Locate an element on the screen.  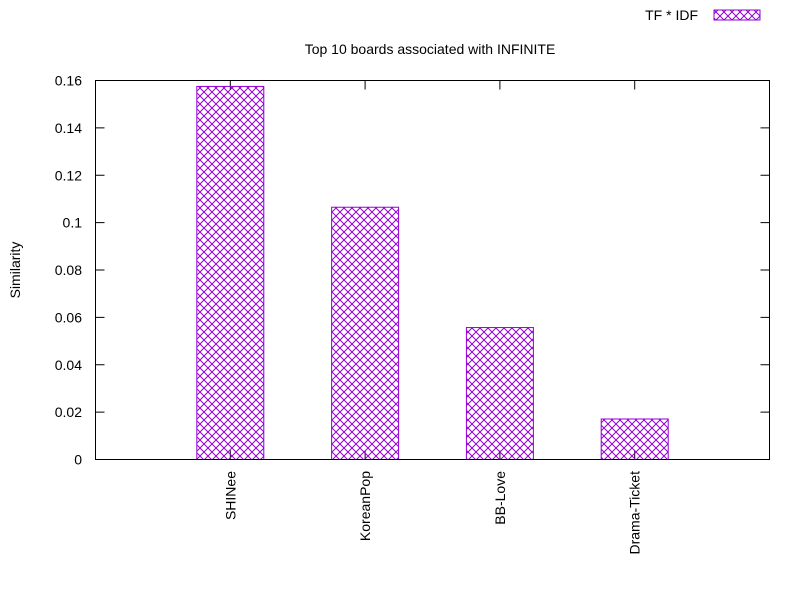
y-tick-label: 0.1 is located at coordinates (73, 223).